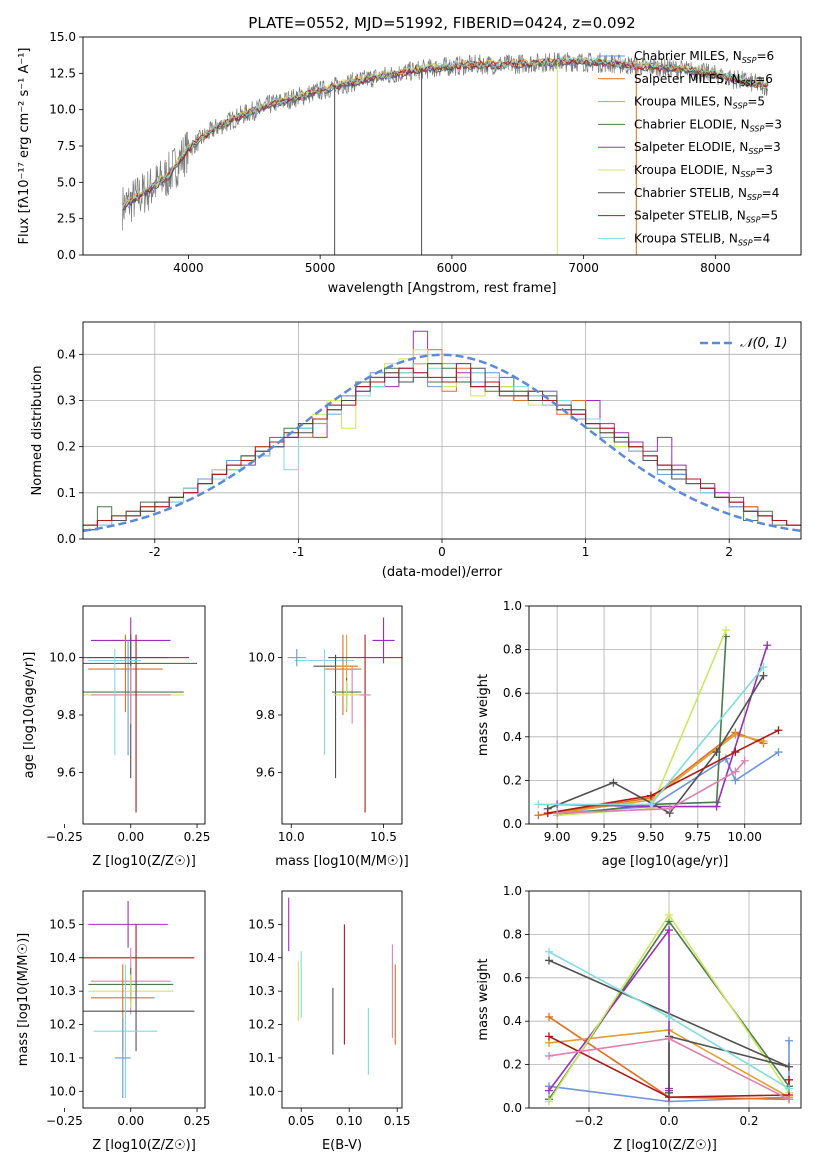  Describe the element at coordinates (144, 1145) in the screenshot. I see `mass_vs_Z-xlabel: Z [log10(Z/Z☉)]` at that location.